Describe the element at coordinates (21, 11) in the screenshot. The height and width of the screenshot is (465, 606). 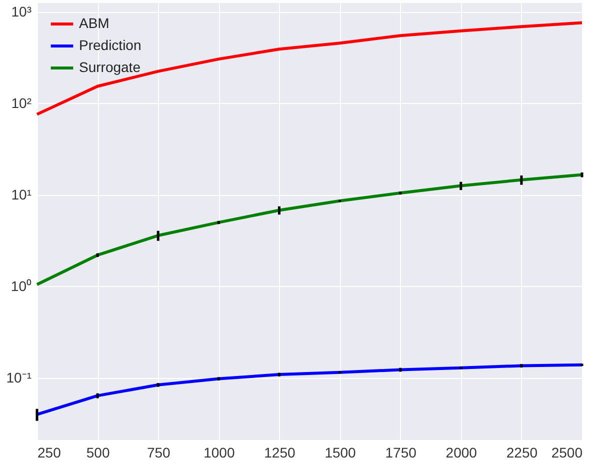
I see `y-tick-label: 10³` at that location.